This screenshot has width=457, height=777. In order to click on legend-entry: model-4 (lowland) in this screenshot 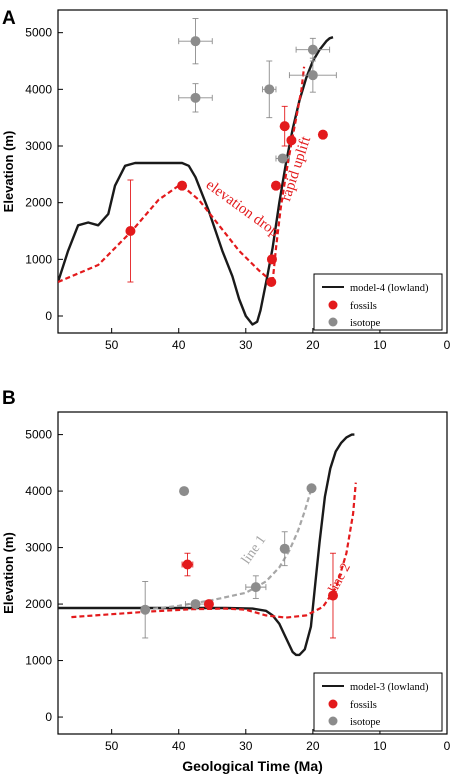, I will do `click(389, 288)`.